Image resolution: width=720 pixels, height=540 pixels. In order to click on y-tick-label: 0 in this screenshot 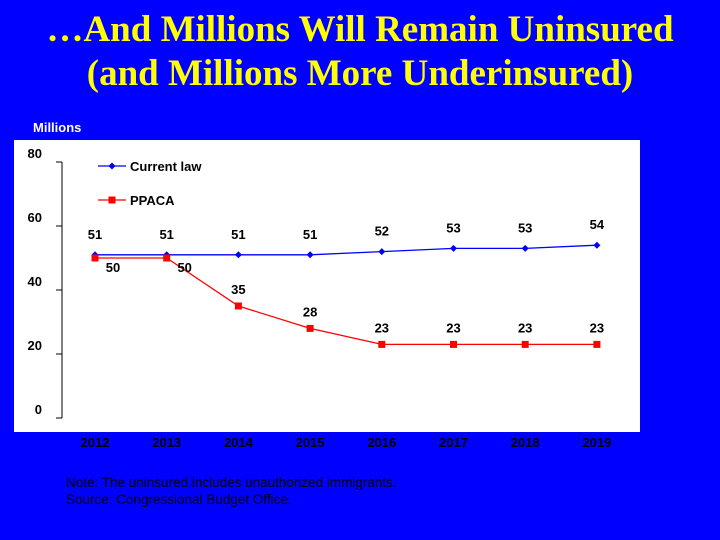, I will do `click(38, 409)`.